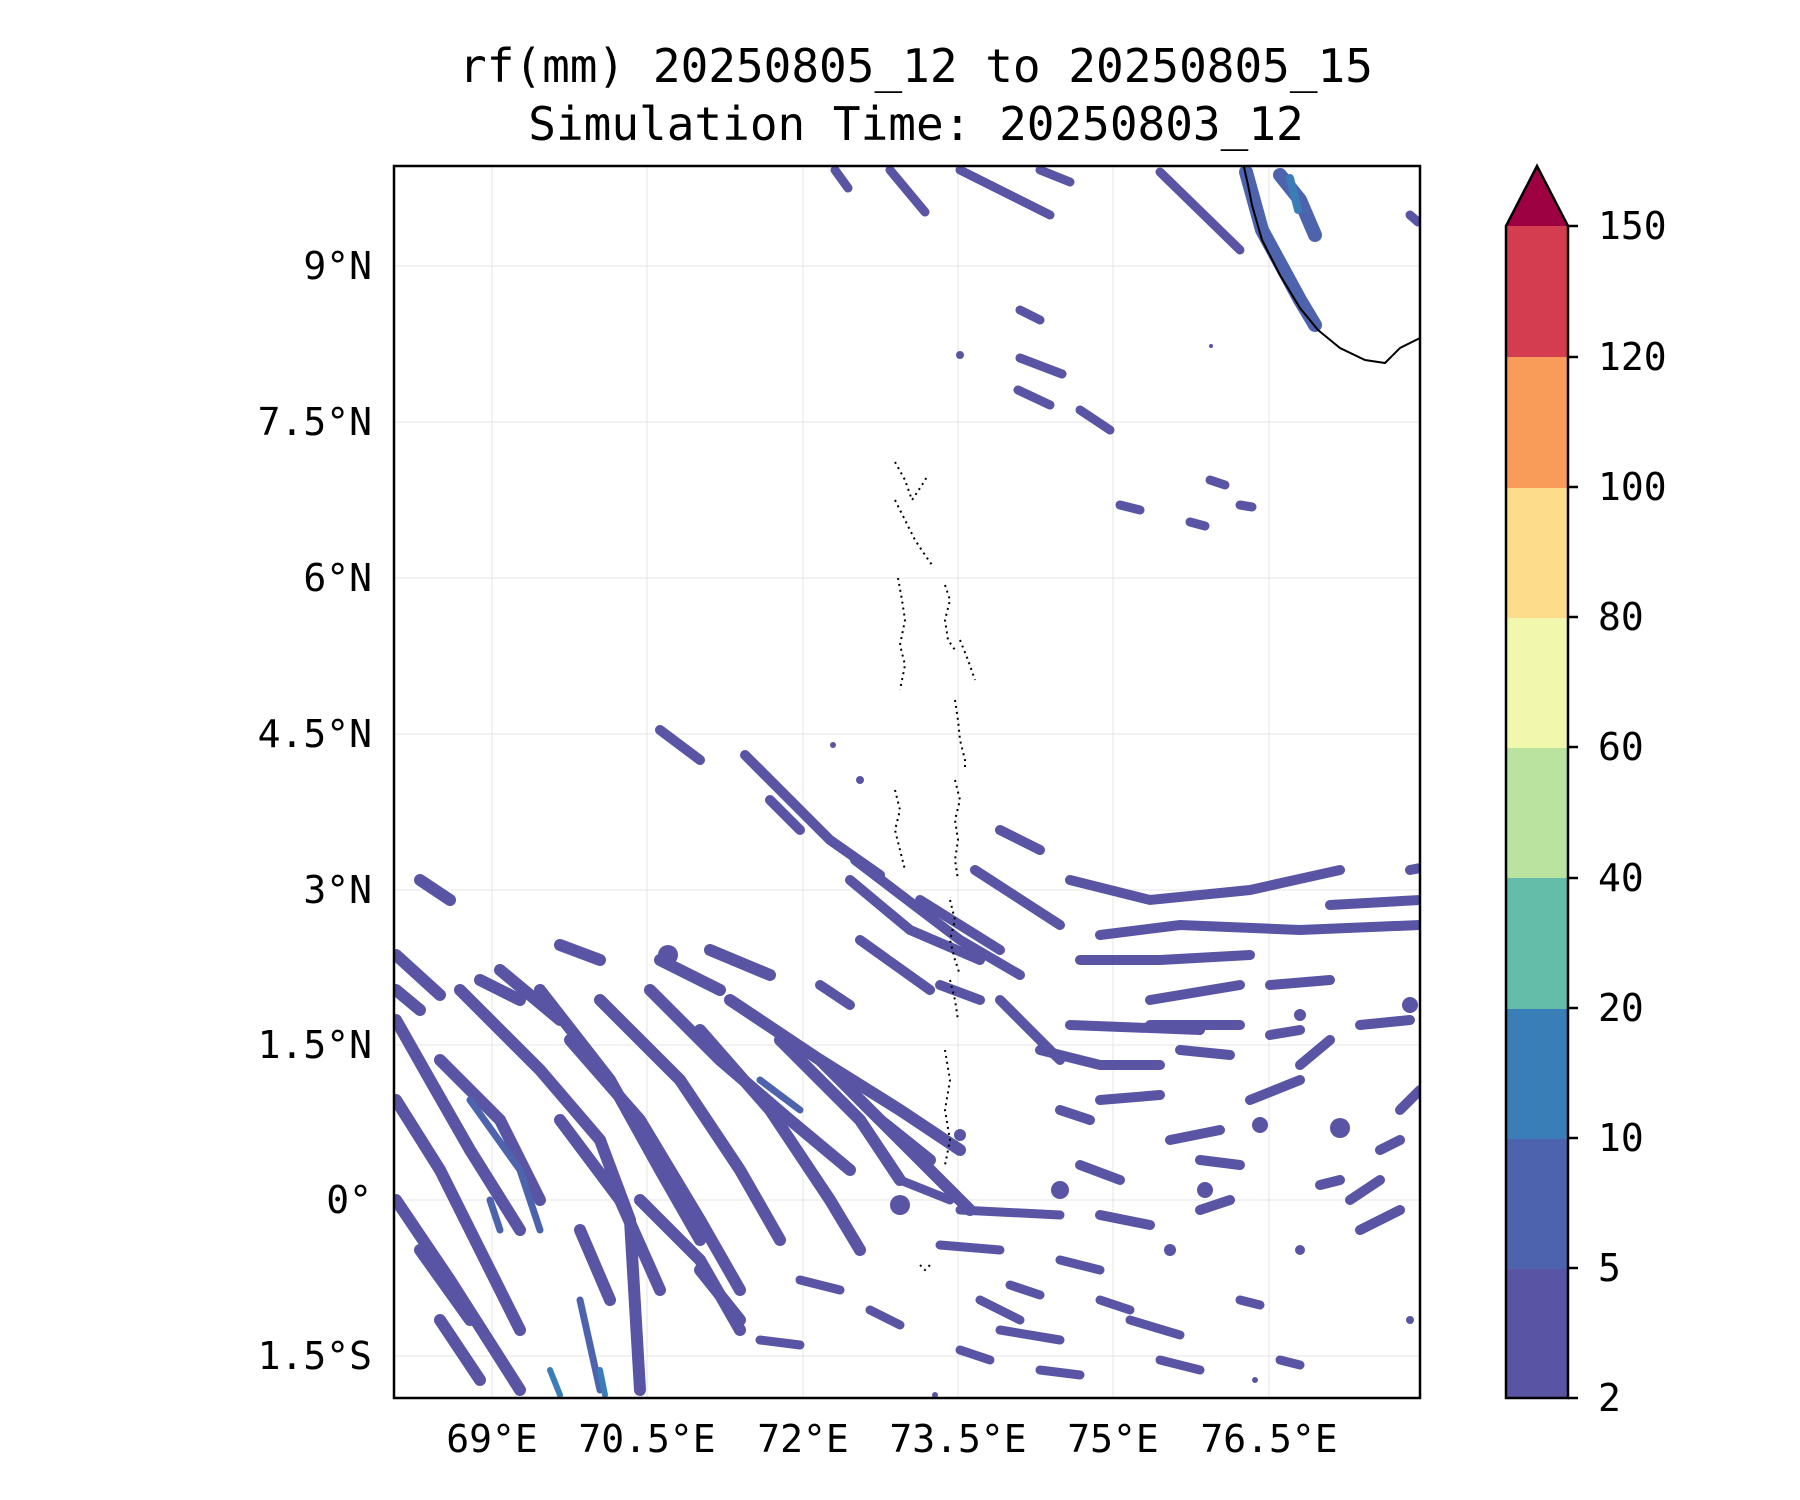  I want to click on x-tick-label-2: 70.5°E, so click(646, 1439).